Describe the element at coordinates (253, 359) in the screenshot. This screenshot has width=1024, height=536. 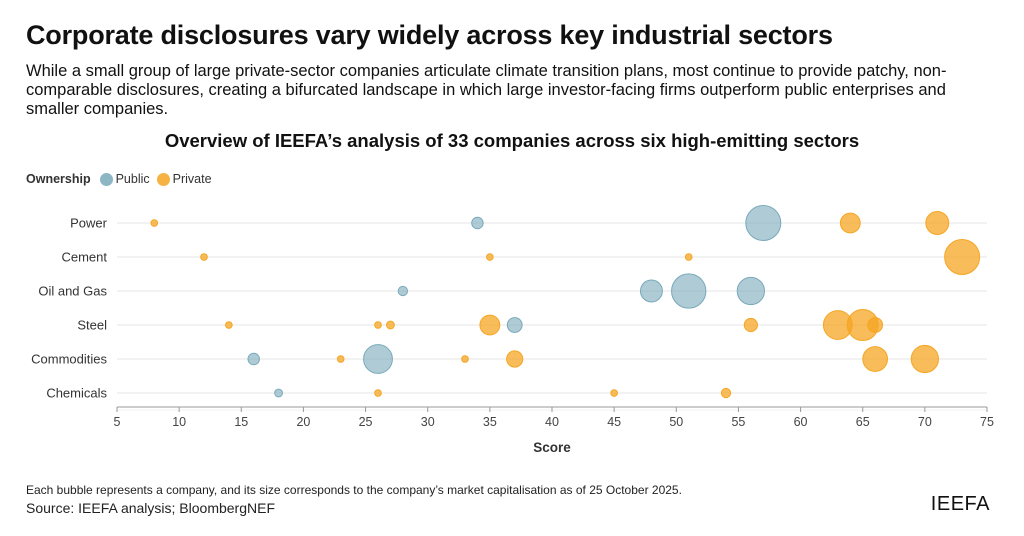
I see `bubble-public: Commodities — Public: 16` at that location.